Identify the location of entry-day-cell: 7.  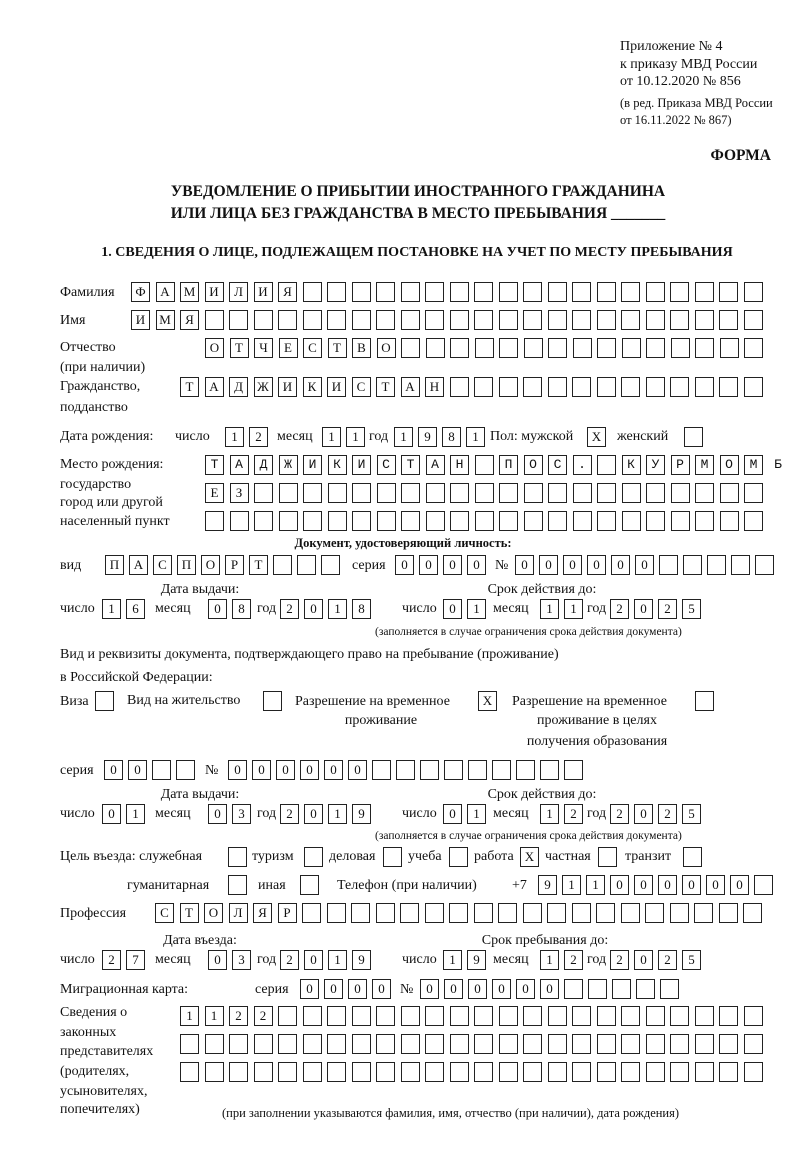
(135, 960).